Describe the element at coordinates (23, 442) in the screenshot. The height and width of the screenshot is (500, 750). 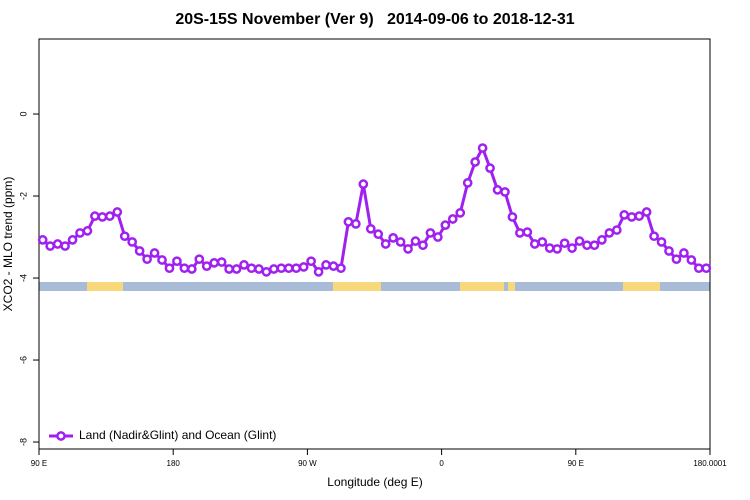
I see `y-tick-label: -8` at that location.